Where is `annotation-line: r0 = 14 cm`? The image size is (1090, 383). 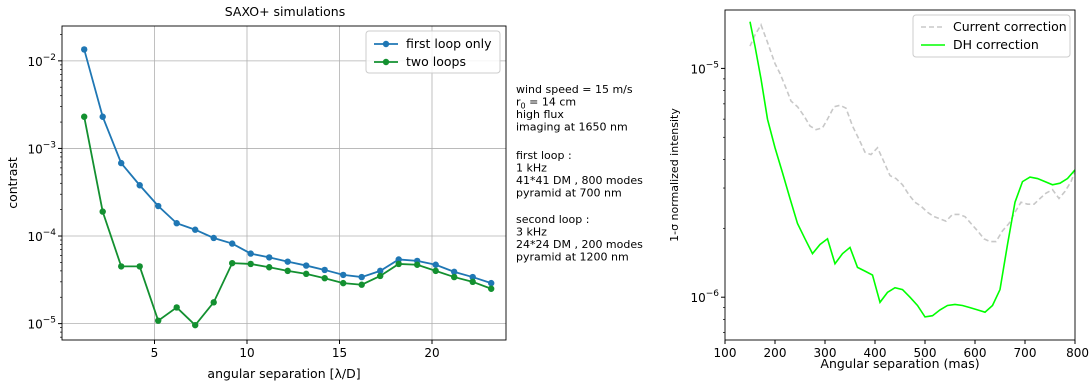 annotation-line: r0 = 14 cm is located at coordinates (546, 103).